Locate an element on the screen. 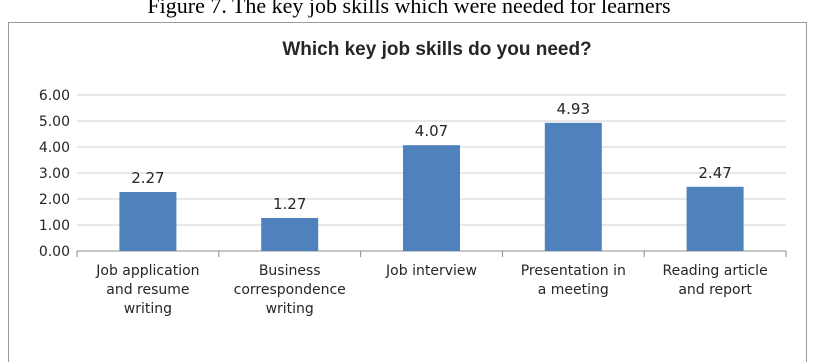 This screenshot has width=818, height=362. category-label: Job application and resume writing is located at coordinates (147, 290).